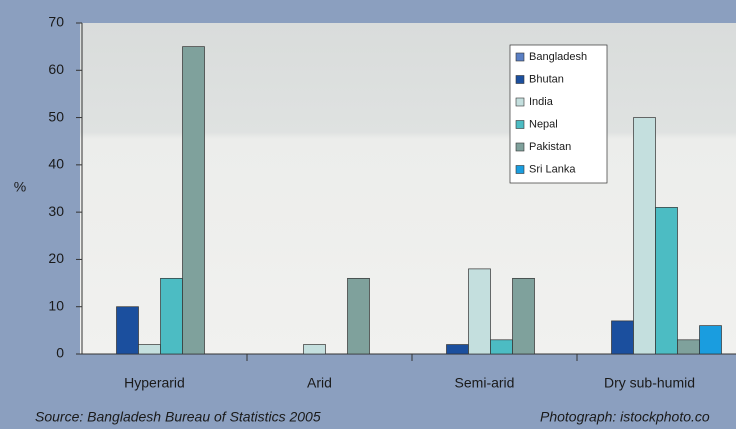 This screenshot has height=429, width=736. Describe the element at coordinates (541, 102) in the screenshot. I see `legend-label: India` at that location.